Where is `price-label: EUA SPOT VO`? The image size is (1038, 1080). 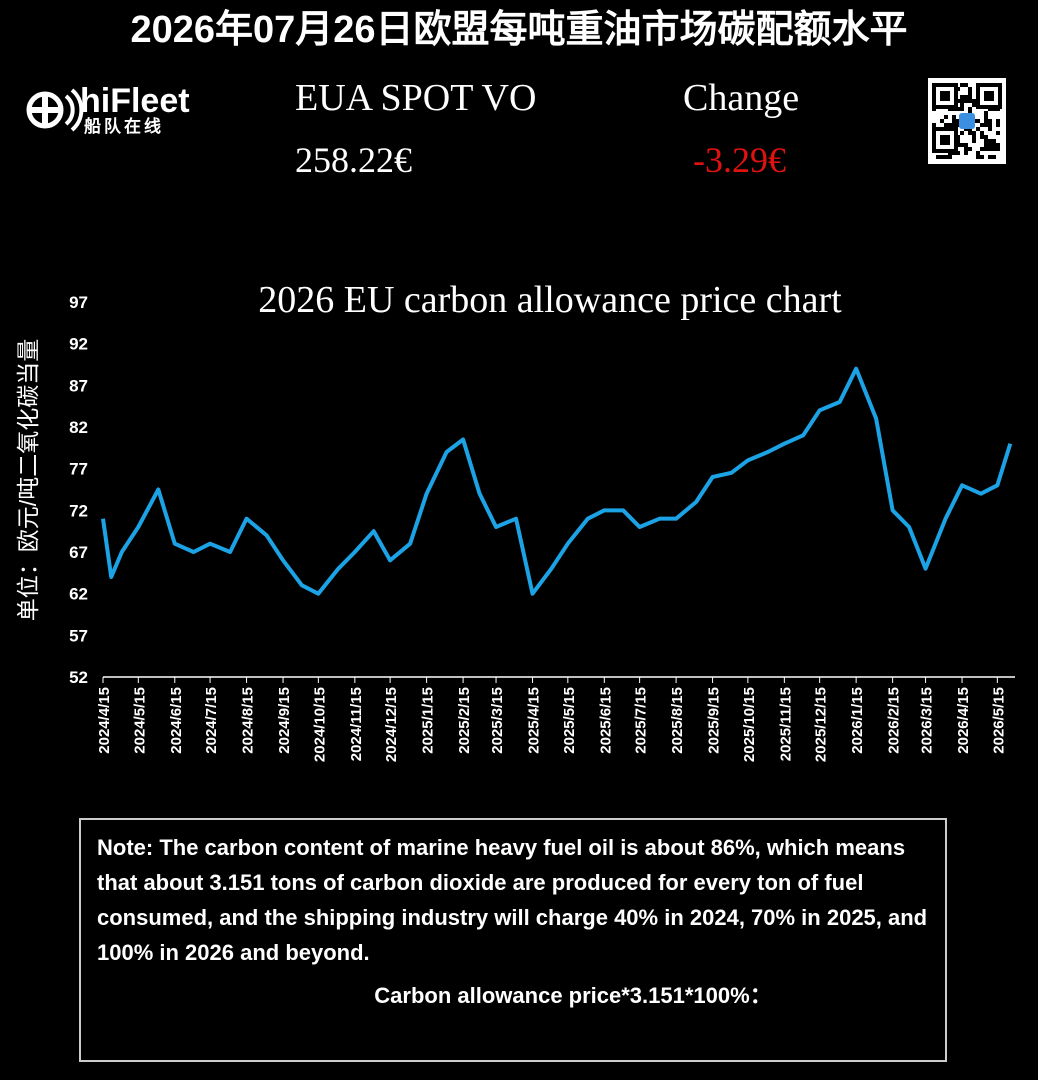 price-label: EUA SPOT VO is located at coordinates (415, 98).